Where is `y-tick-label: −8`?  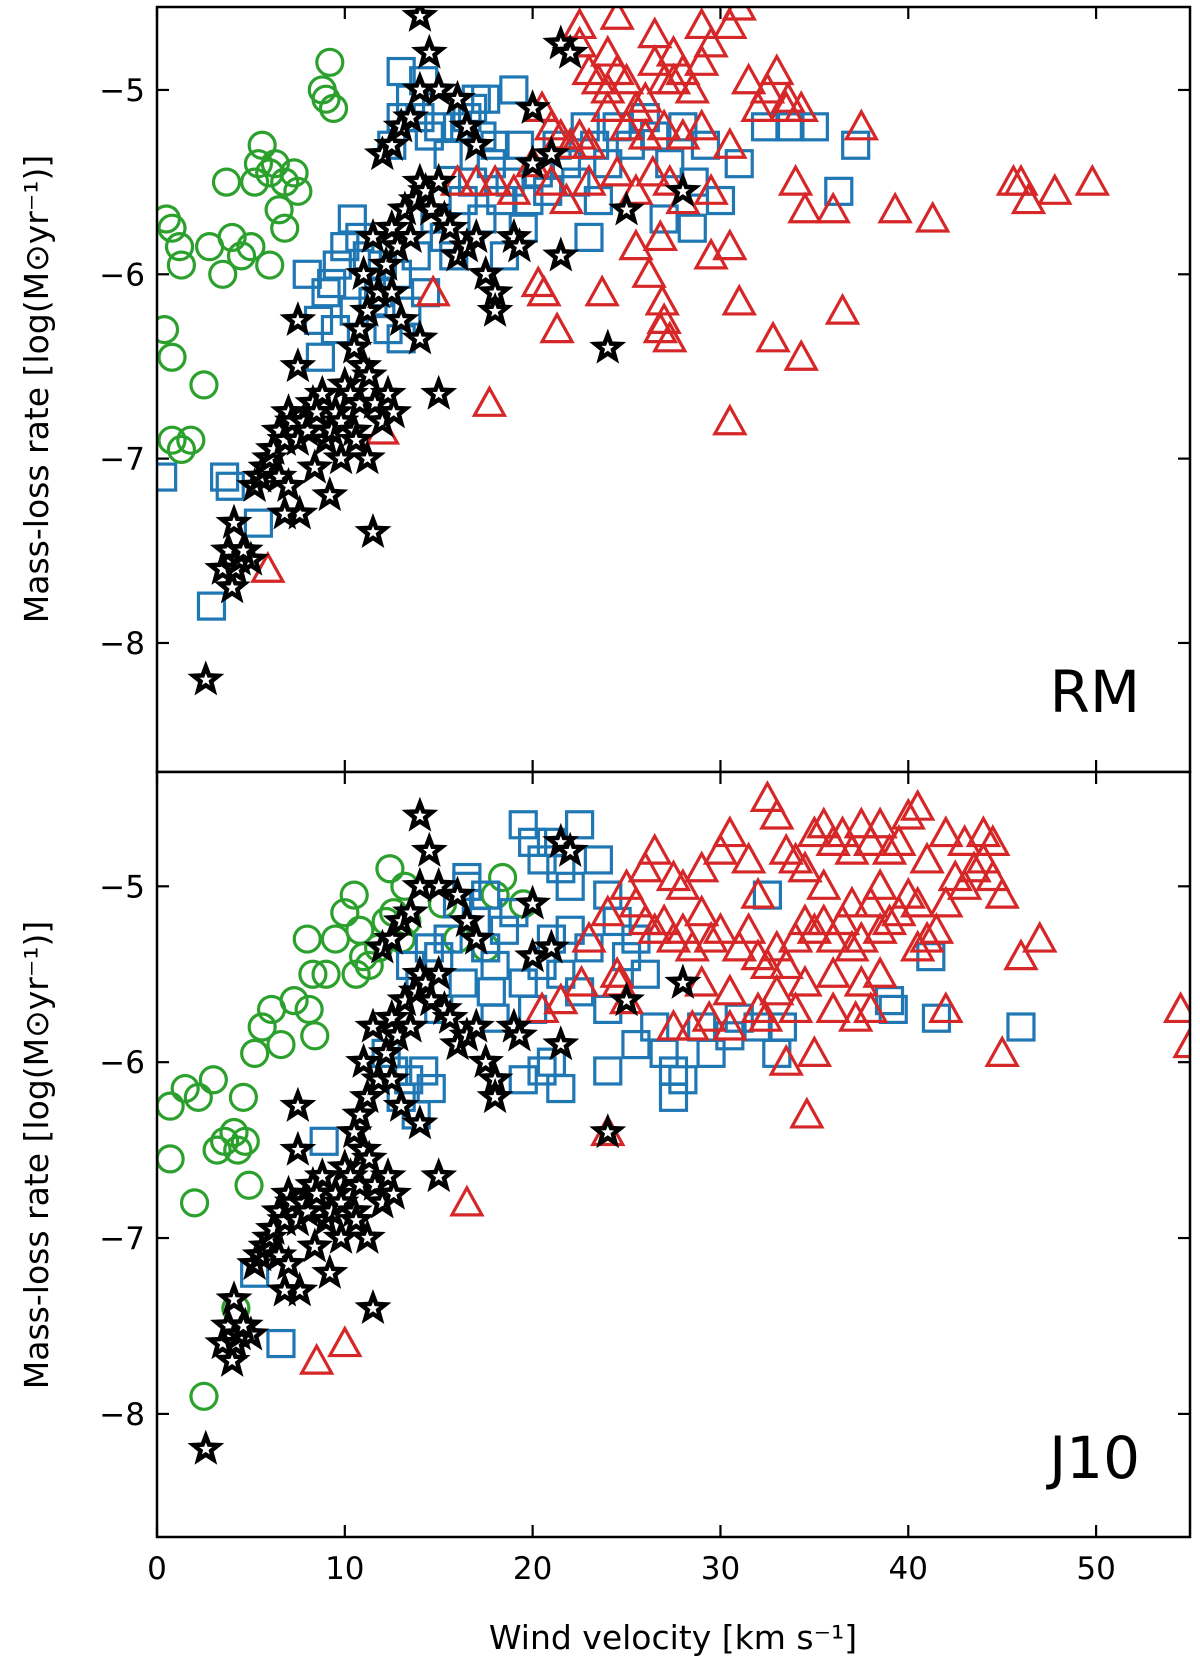 y-tick-label: −8 is located at coordinates (122, 1415).